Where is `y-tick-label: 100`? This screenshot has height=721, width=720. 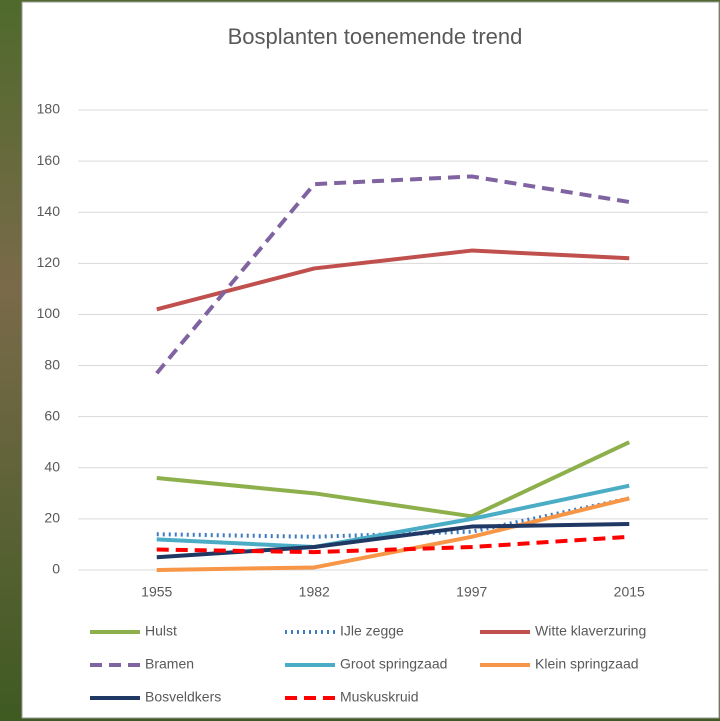 y-tick-label: 100 is located at coordinates (49, 313).